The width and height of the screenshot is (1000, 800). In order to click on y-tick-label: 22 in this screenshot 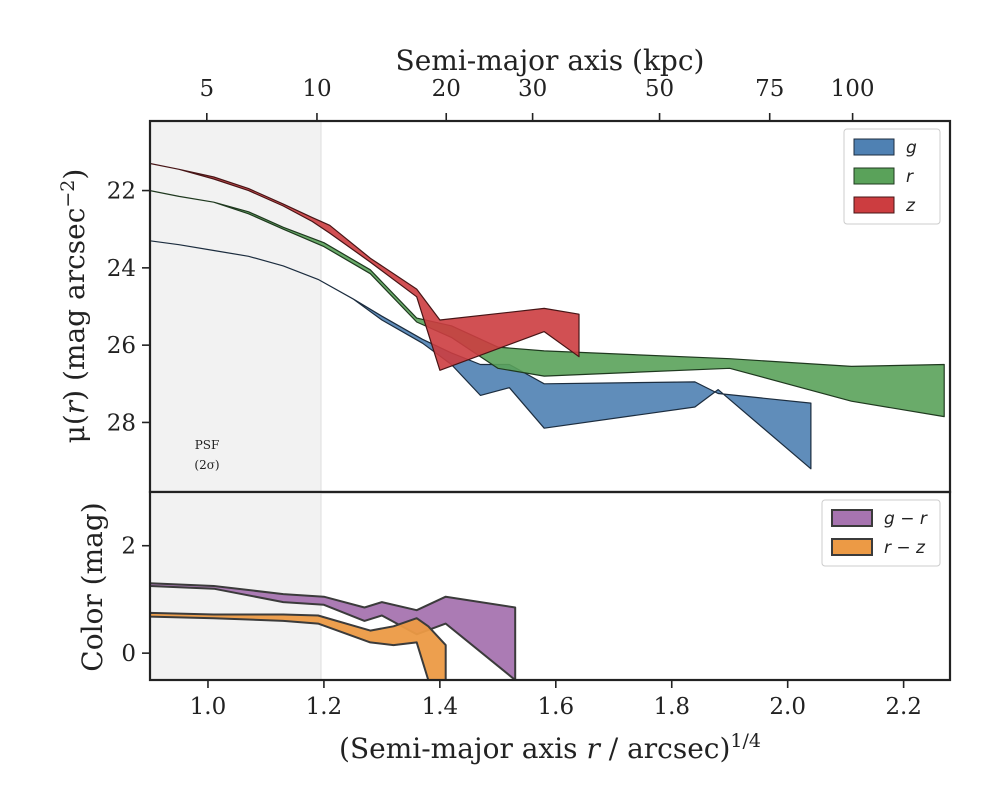, I will do `click(121, 192)`.